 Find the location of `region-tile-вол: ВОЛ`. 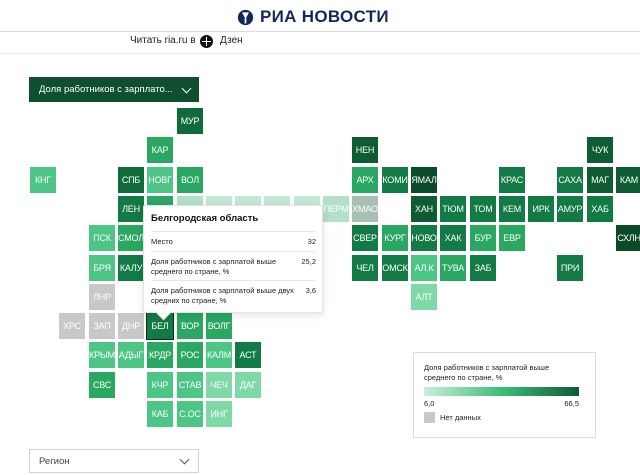

region-tile-вол: ВОЛ is located at coordinates (190, 180).